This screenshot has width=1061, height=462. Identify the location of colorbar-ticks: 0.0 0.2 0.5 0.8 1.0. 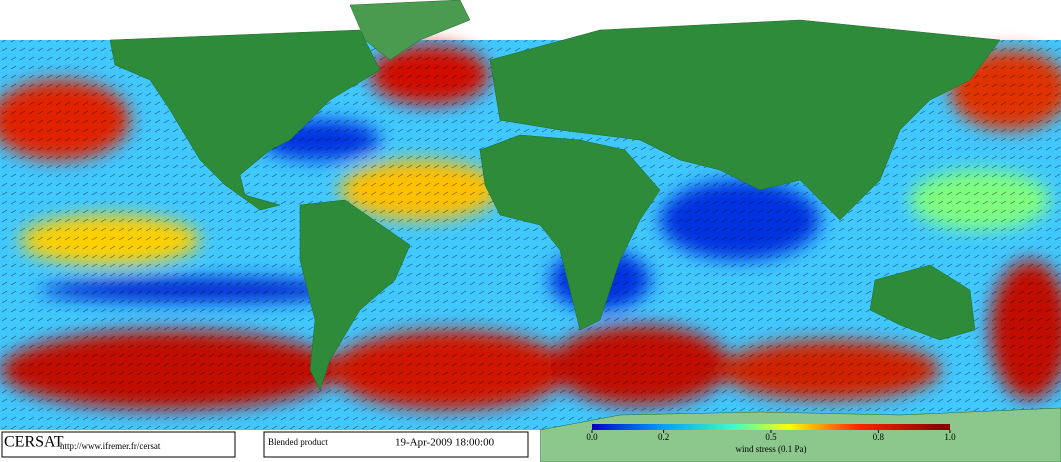
(771, 436).